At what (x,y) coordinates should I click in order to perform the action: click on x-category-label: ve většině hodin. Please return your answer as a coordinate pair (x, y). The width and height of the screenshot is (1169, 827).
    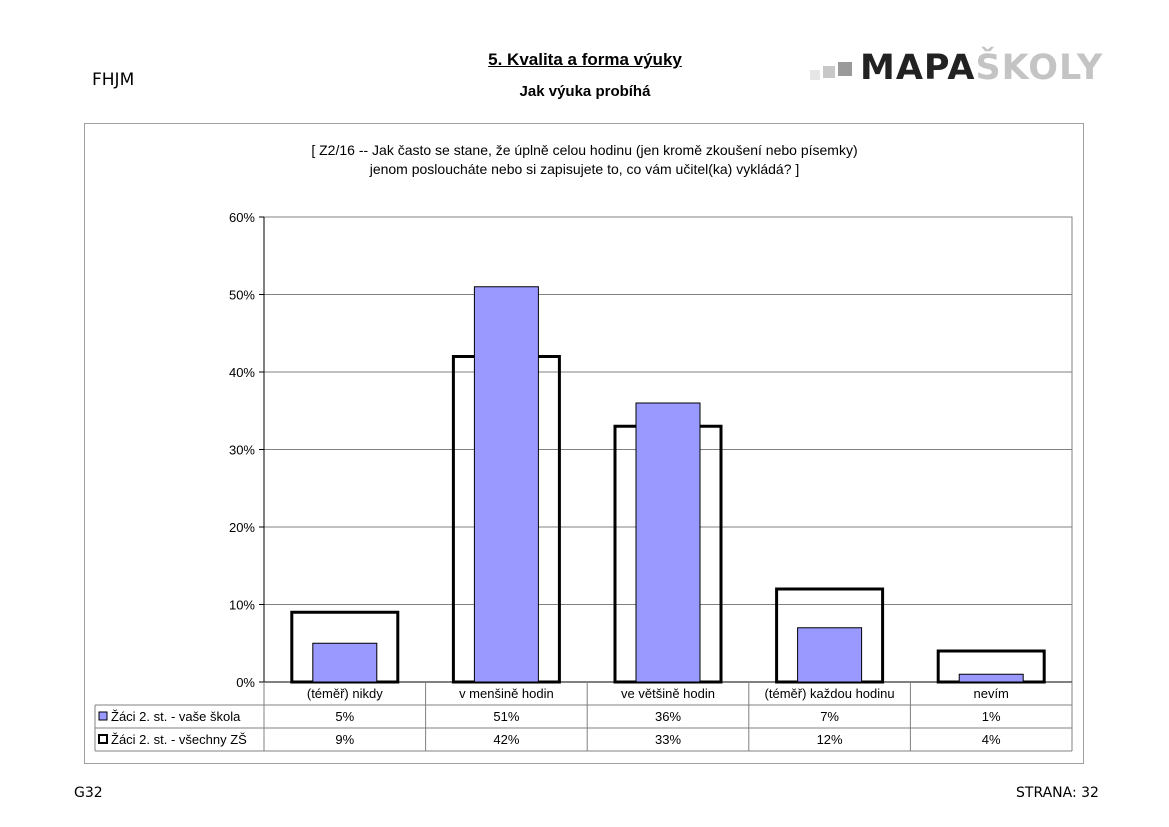
    Looking at the image, I should click on (668, 693).